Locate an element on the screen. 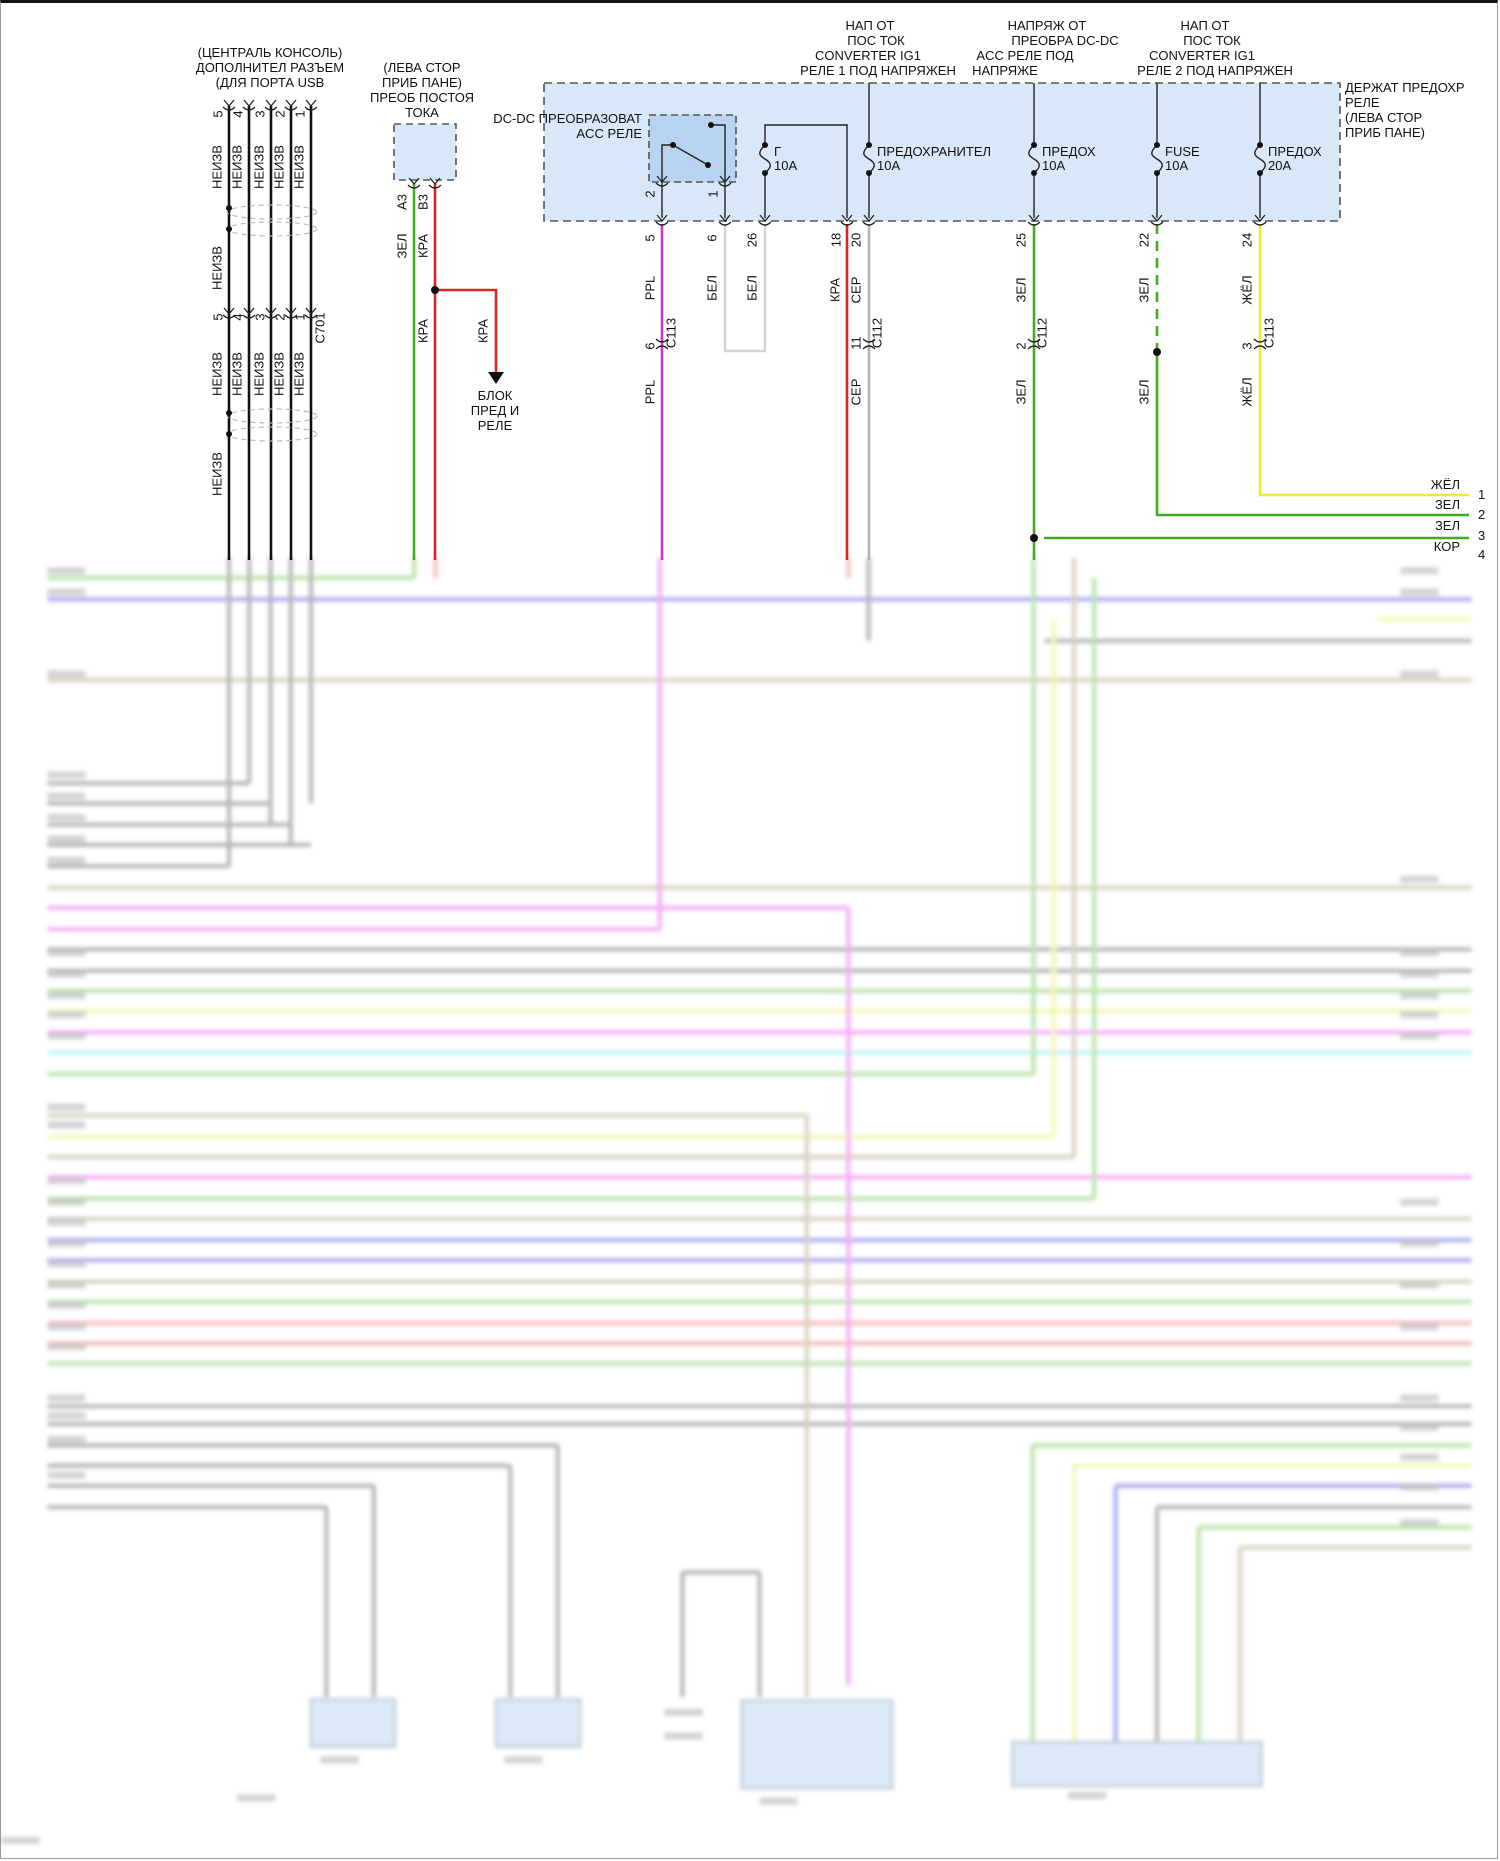 The width and height of the screenshot is (1500, 1861). fuse-icon is located at coordinates (869, 159).